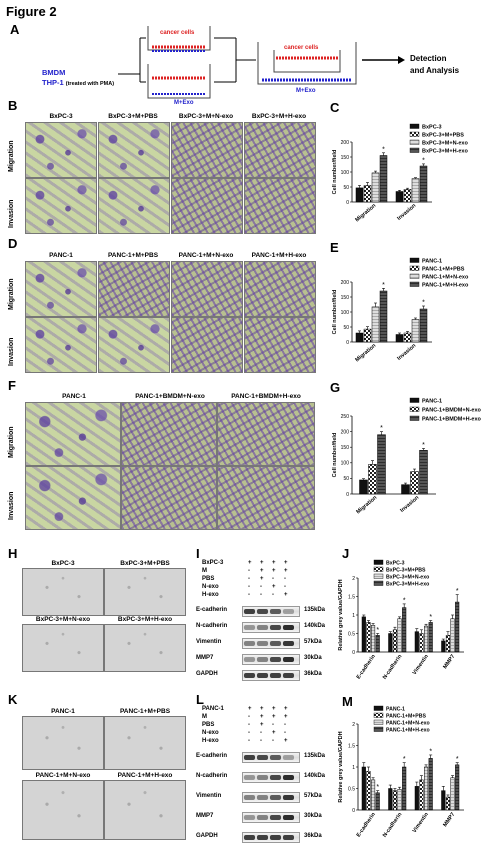 The height and width of the screenshot is (858, 500). Describe the element at coordinates (407, 585) in the screenshot. I see `legend-label: BxPC-3+M+H-exo` at that location.